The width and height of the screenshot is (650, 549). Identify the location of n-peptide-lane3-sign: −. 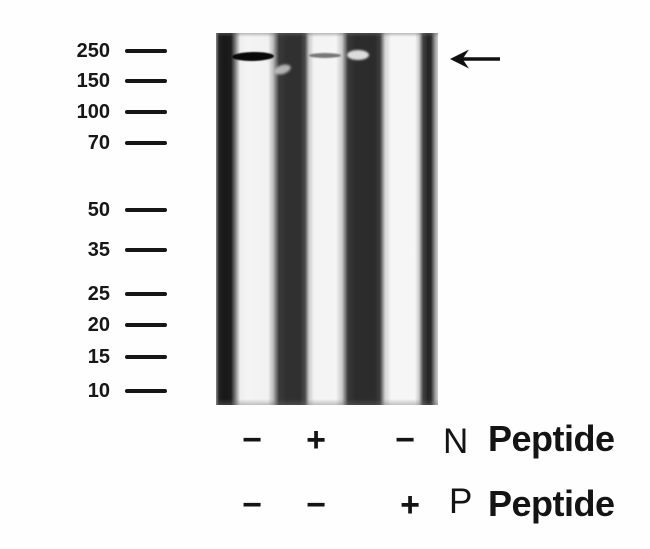
(405, 440).